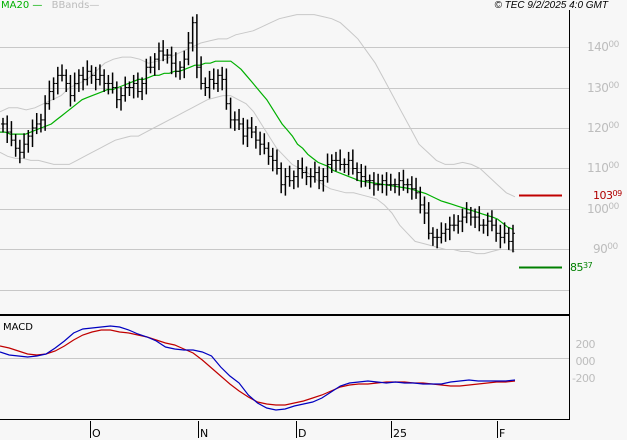 This screenshot has width=627, height=440. I want to click on x-axis-label: N, so click(204, 433).